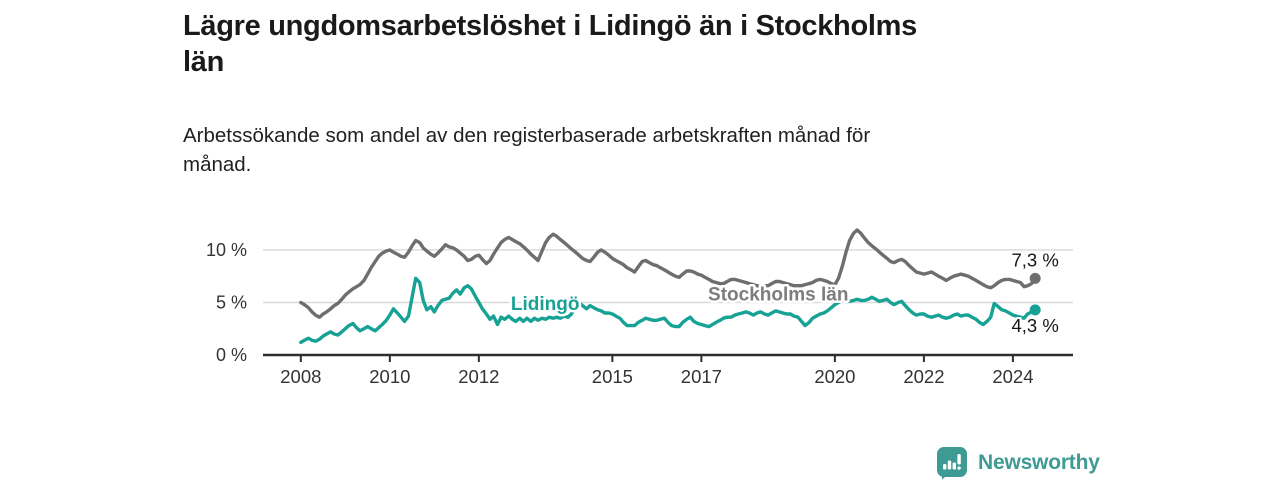 Image resolution: width=1280 pixels, height=480 pixels. I want to click on newsworthy-brand-link: Newsworthy, so click(1018, 463).